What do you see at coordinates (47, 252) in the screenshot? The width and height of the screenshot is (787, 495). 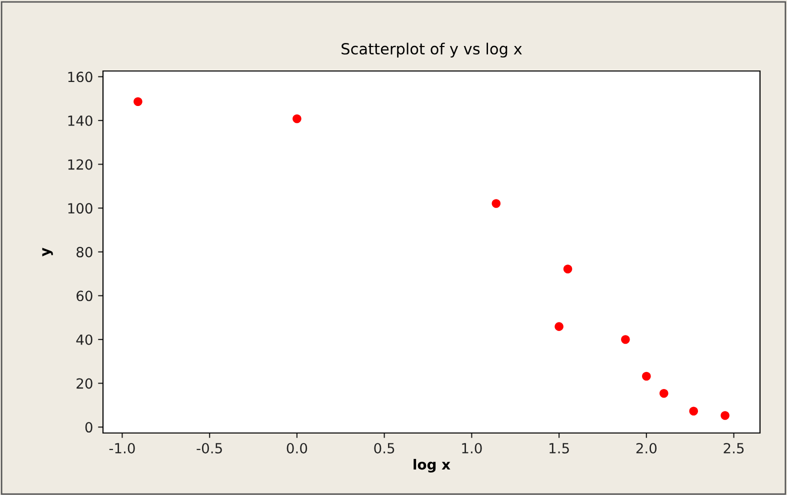 I see `y-axis-title: y` at bounding box center [47, 252].